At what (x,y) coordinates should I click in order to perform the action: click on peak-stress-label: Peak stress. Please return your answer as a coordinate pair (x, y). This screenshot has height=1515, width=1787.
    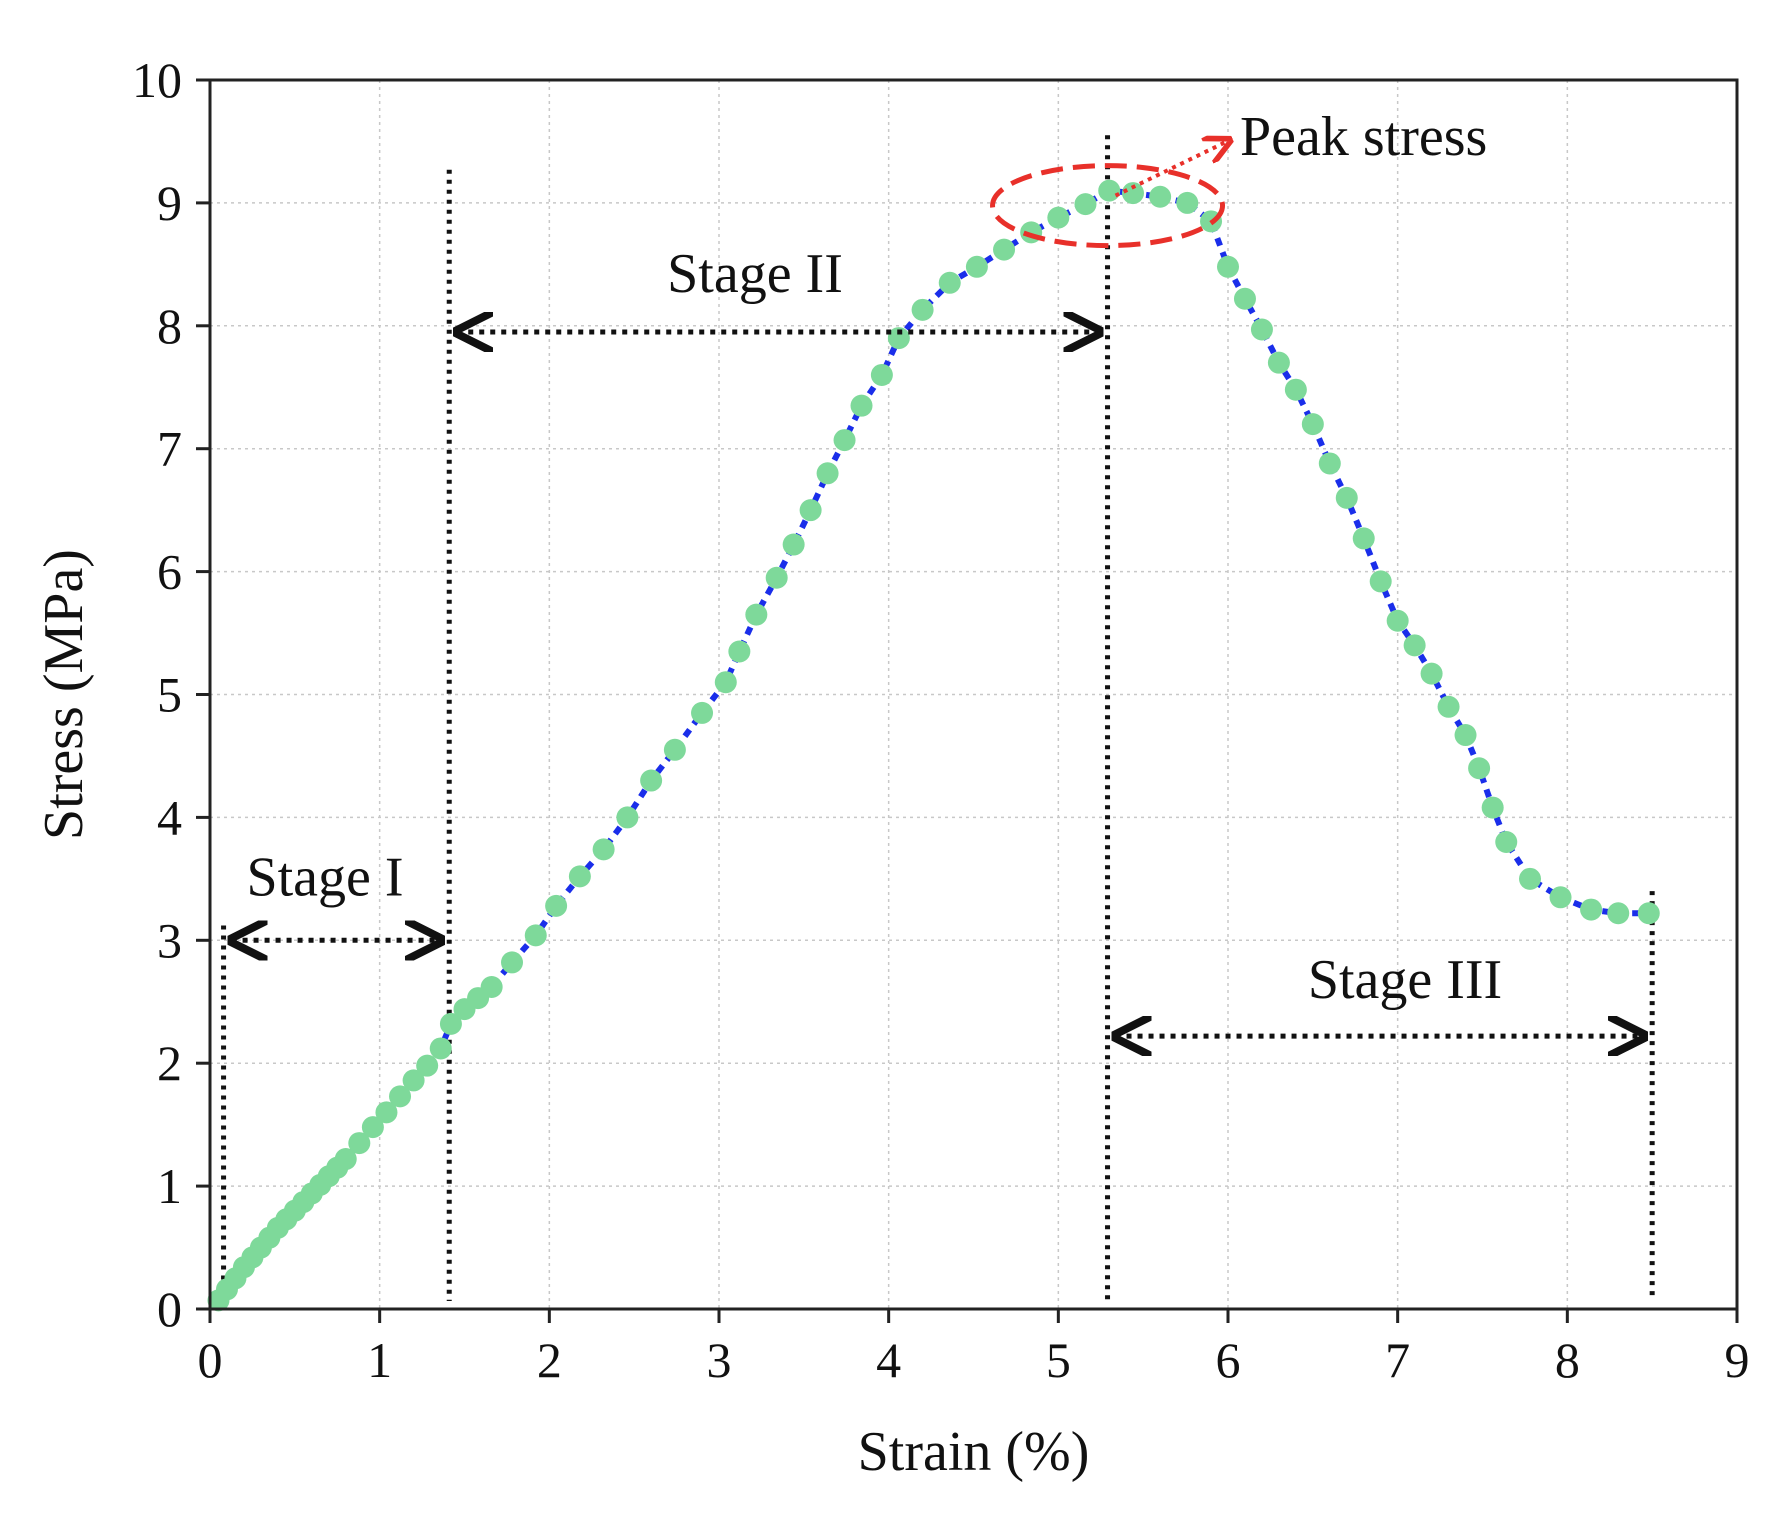
    Looking at the image, I should click on (1363, 137).